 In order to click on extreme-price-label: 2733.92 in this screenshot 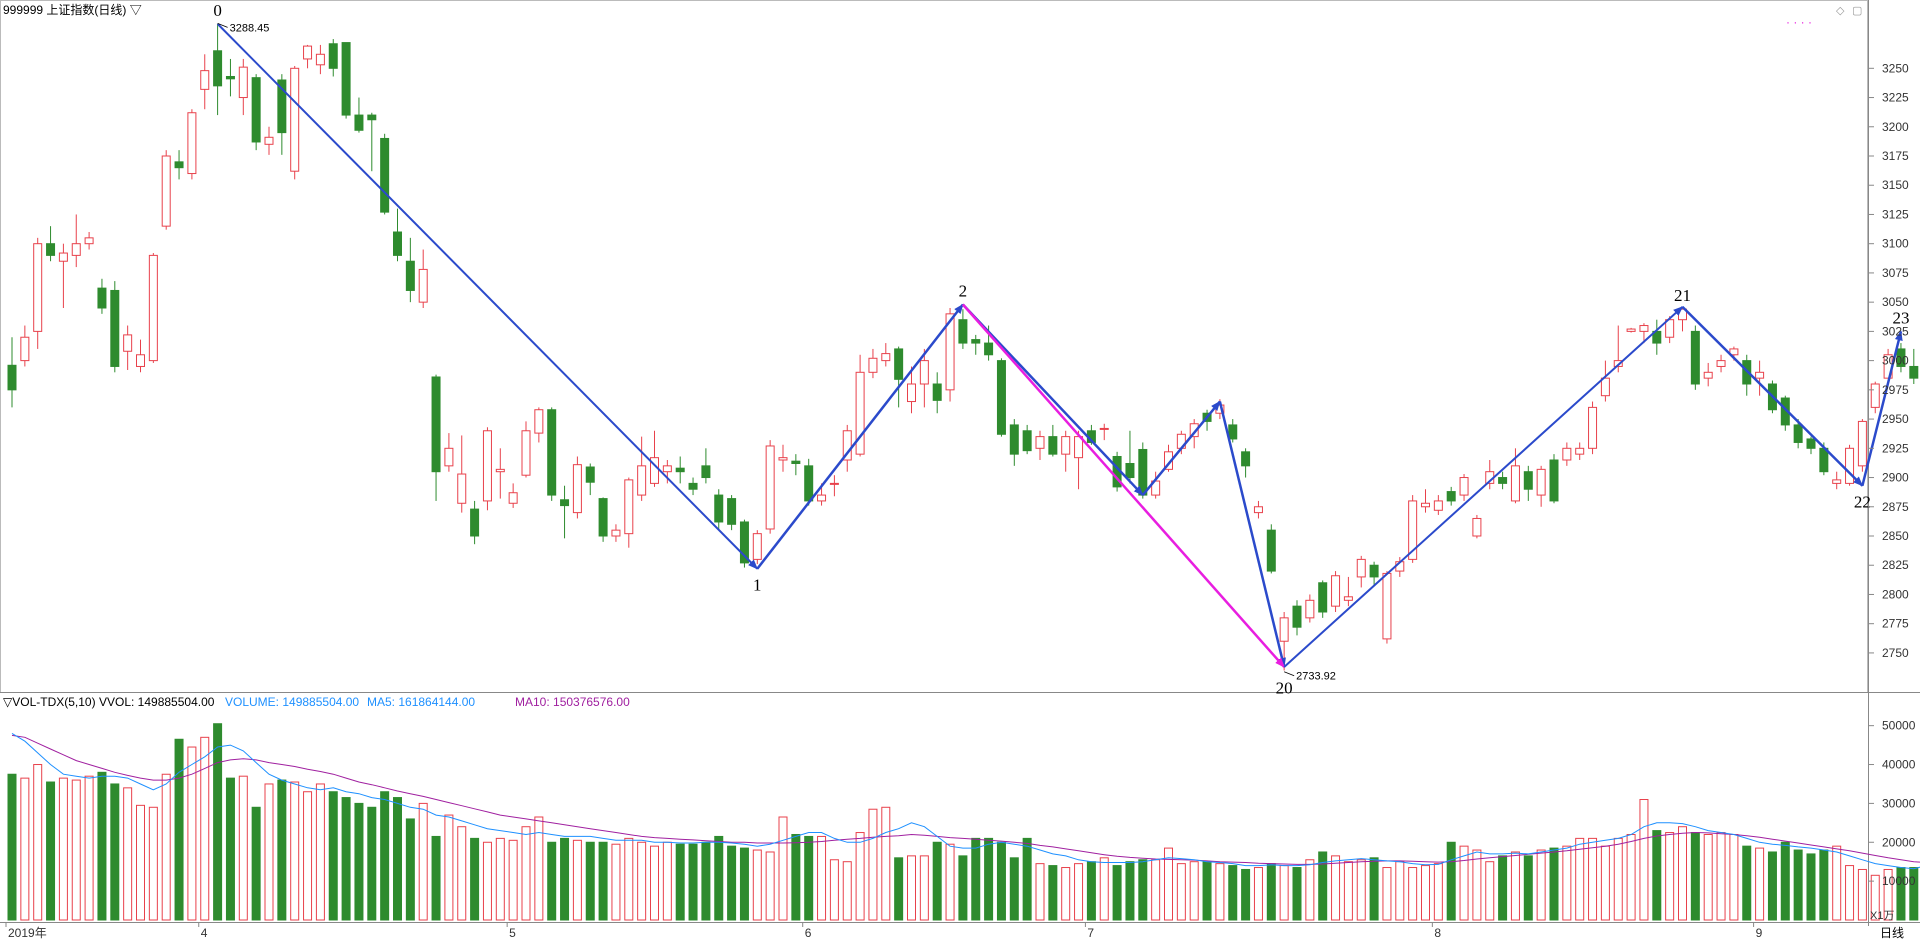, I will do `click(1316, 677)`.